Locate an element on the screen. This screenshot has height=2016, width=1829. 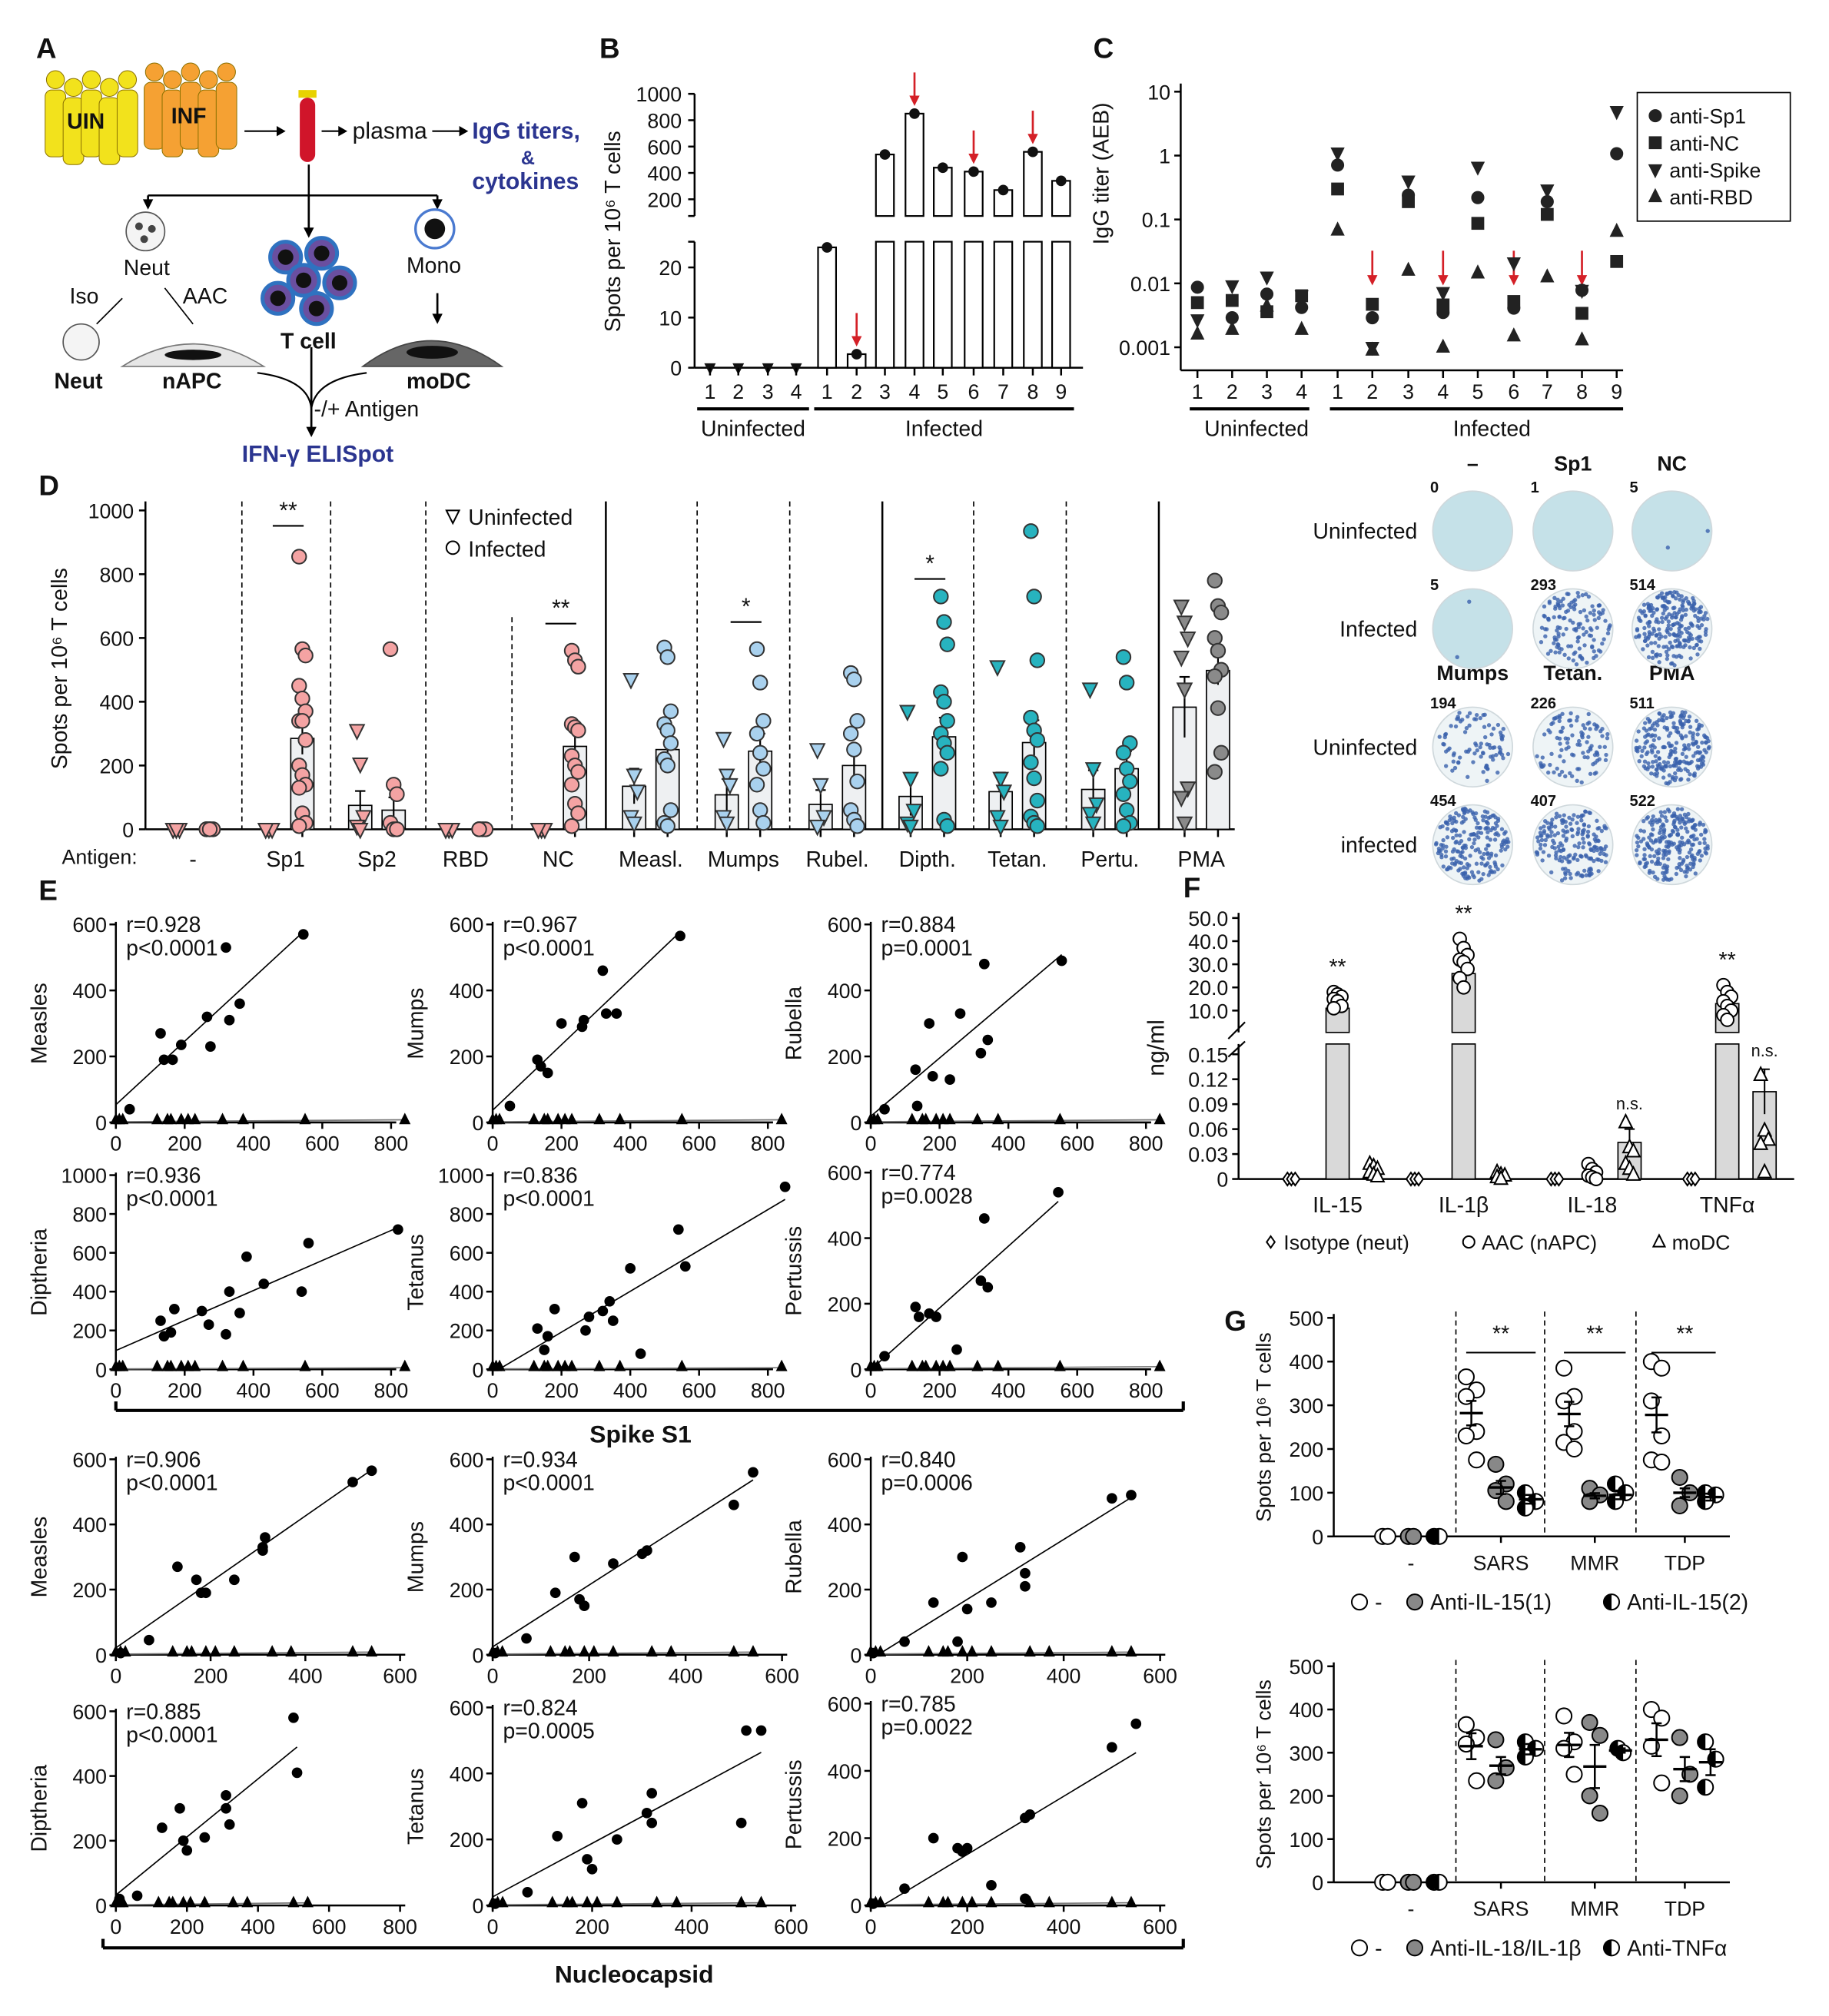
tube-cap-icon is located at coordinates (307, 94).